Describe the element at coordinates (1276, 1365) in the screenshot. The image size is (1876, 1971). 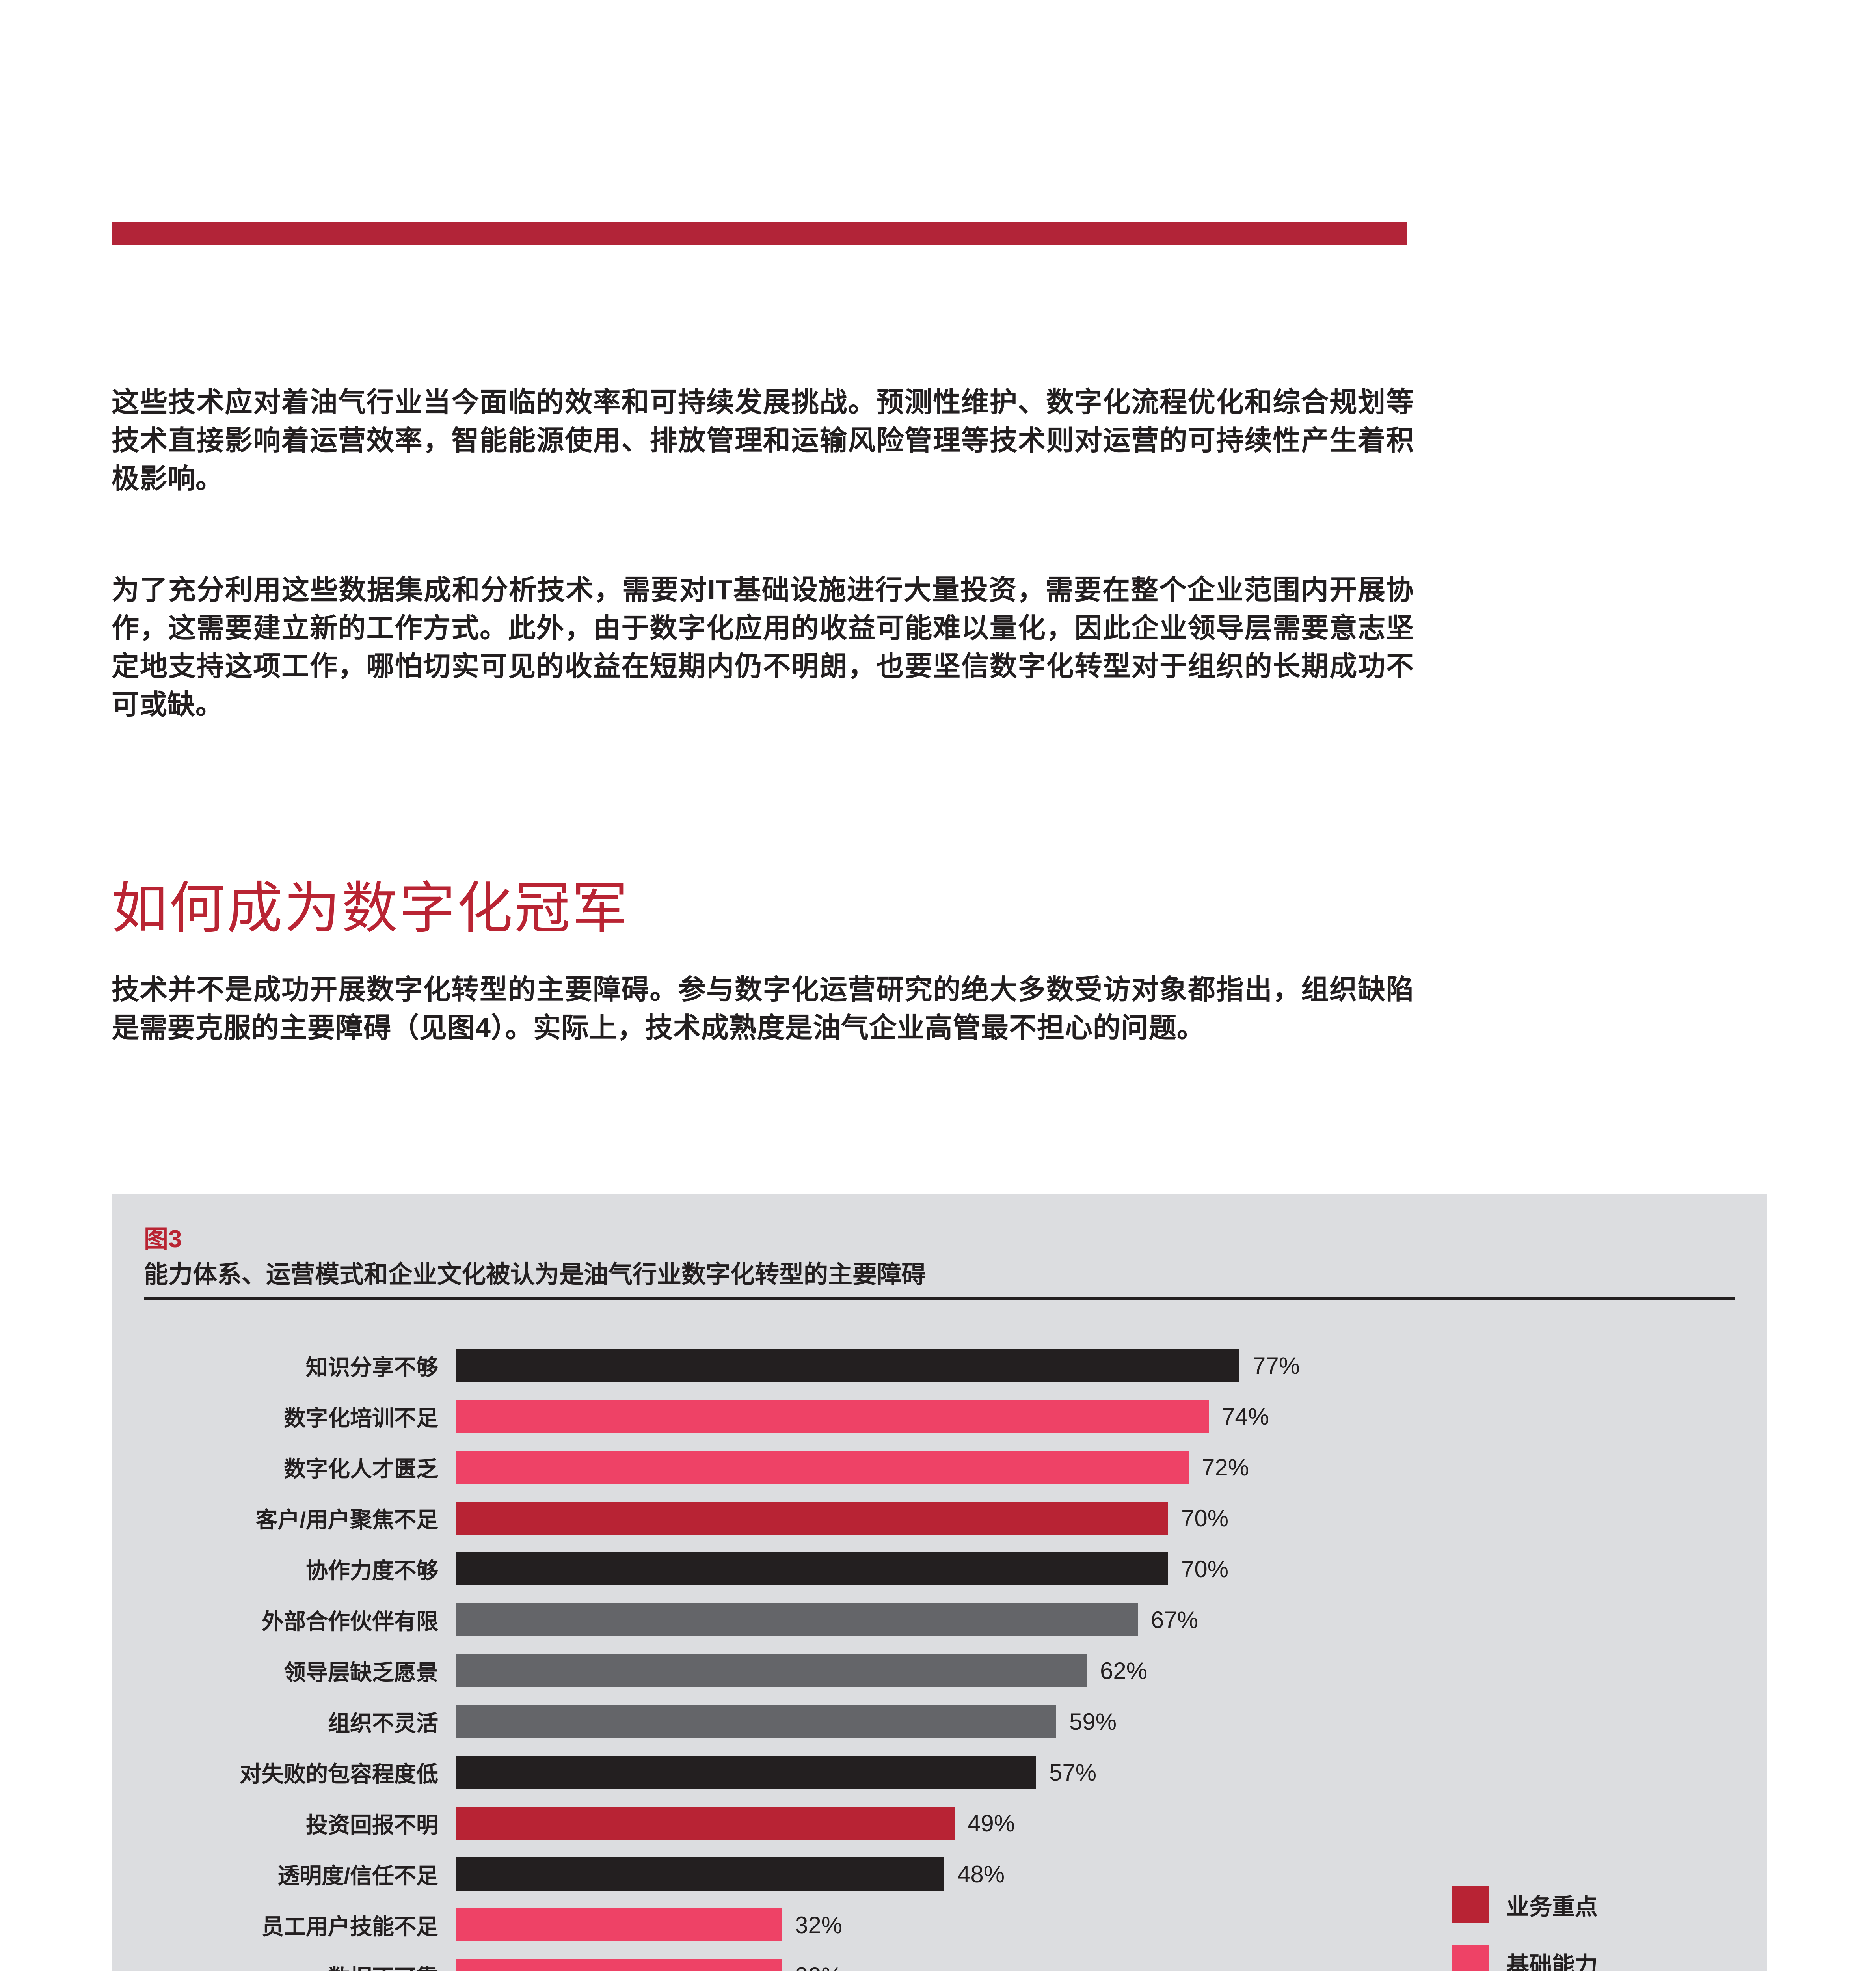
I see `bar-value: 77%` at that location.